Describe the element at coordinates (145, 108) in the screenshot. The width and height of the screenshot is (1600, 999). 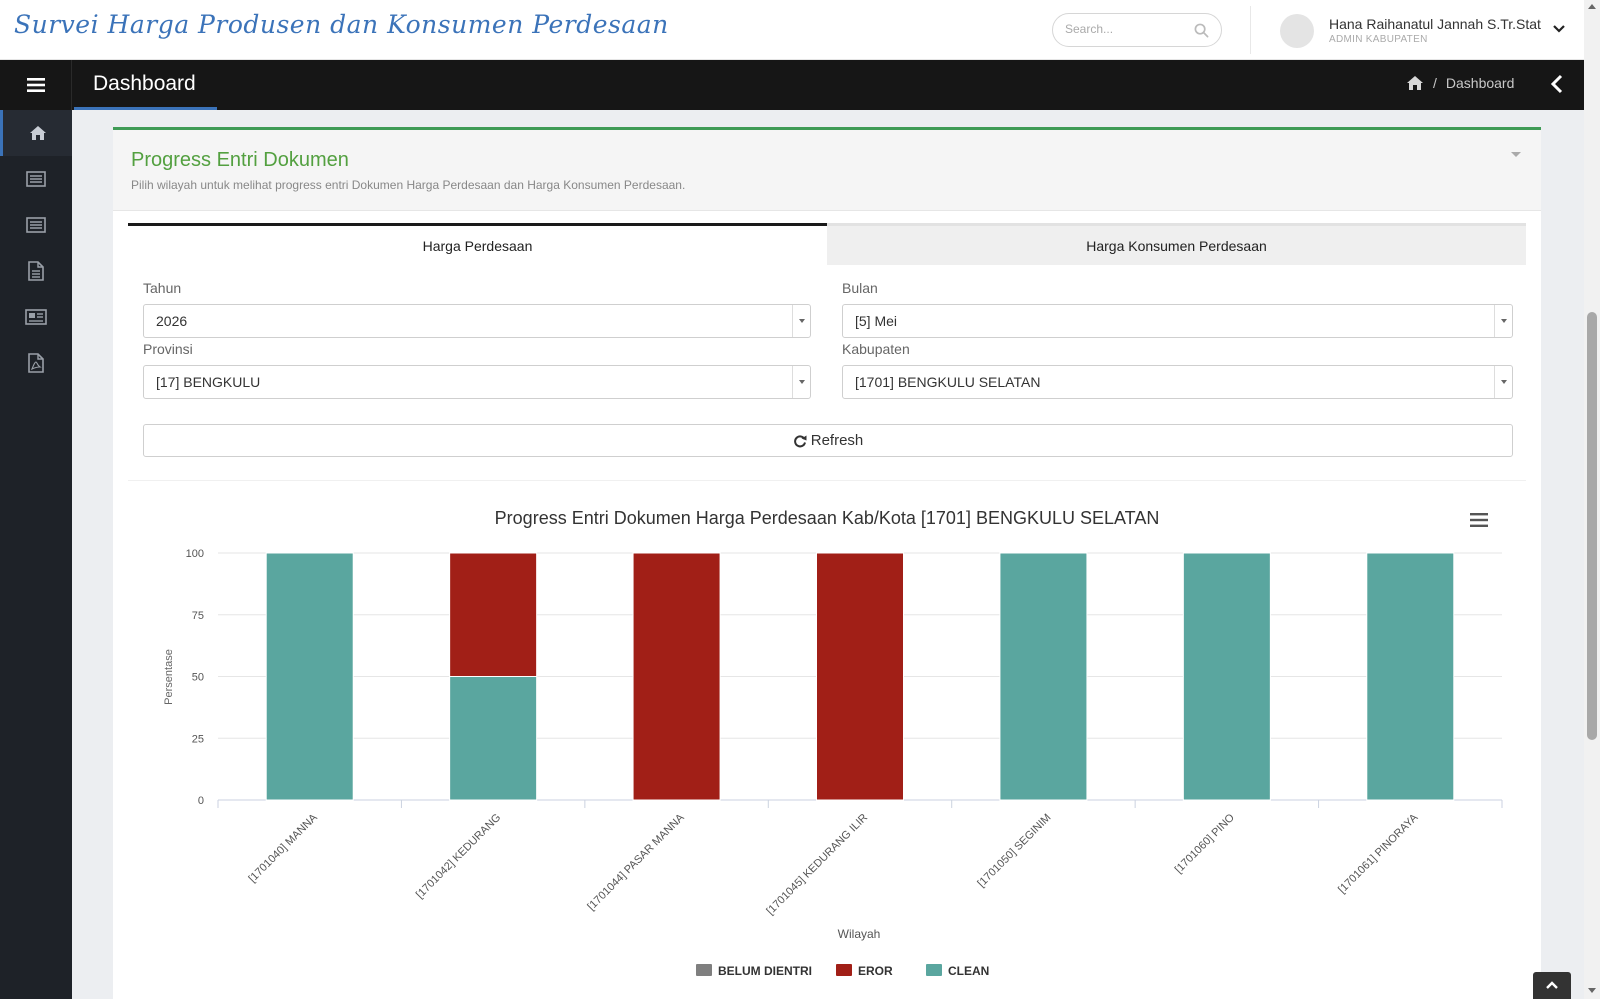
I see `page-title-underline` at that location.